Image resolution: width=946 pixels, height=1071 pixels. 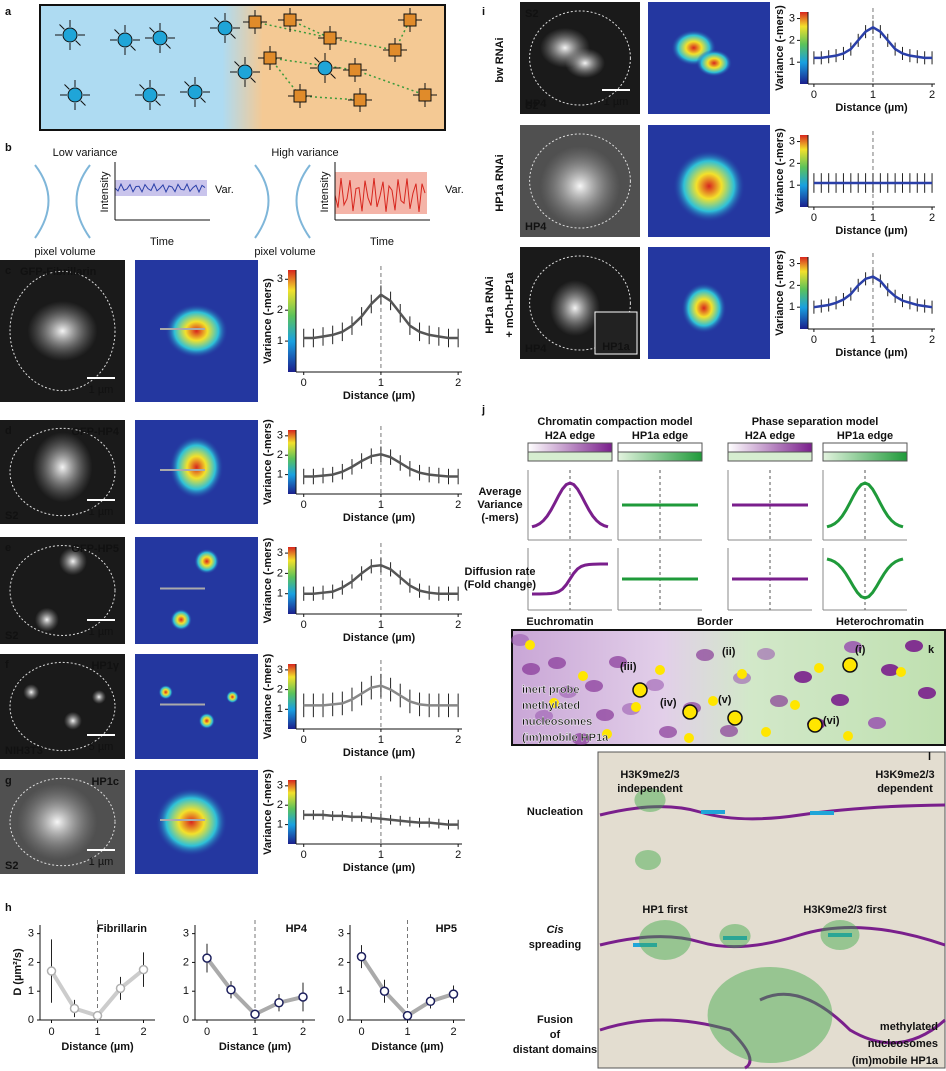 I want to click on label: bw RNAi, so click(x=500, y=59).